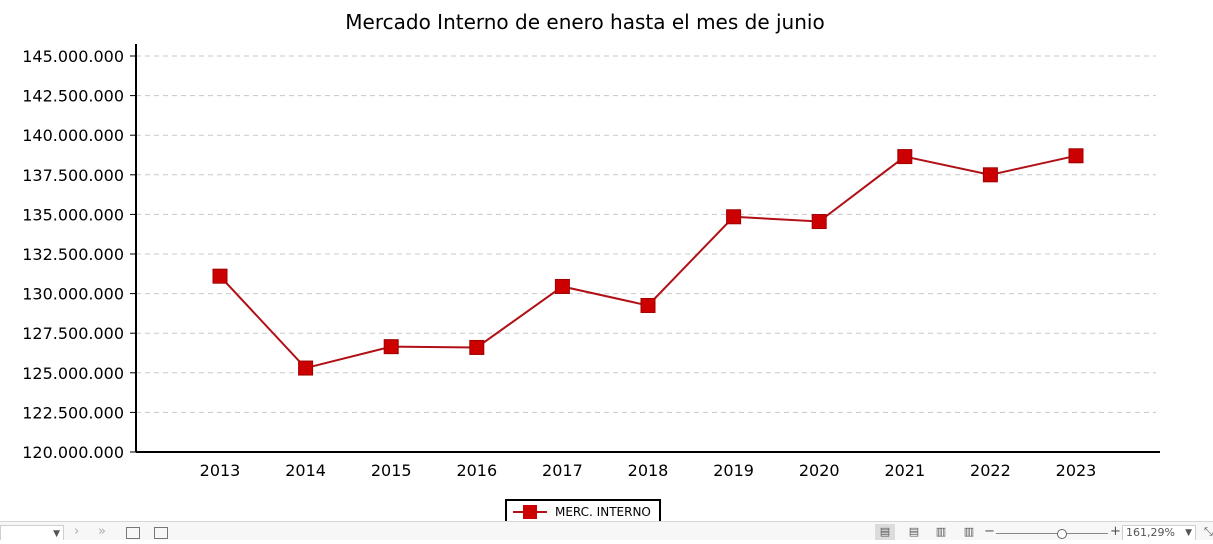 The height and width of the screenshot is (544, 1213). I want to click on x-tick-label: 2014, so click(305, 470).